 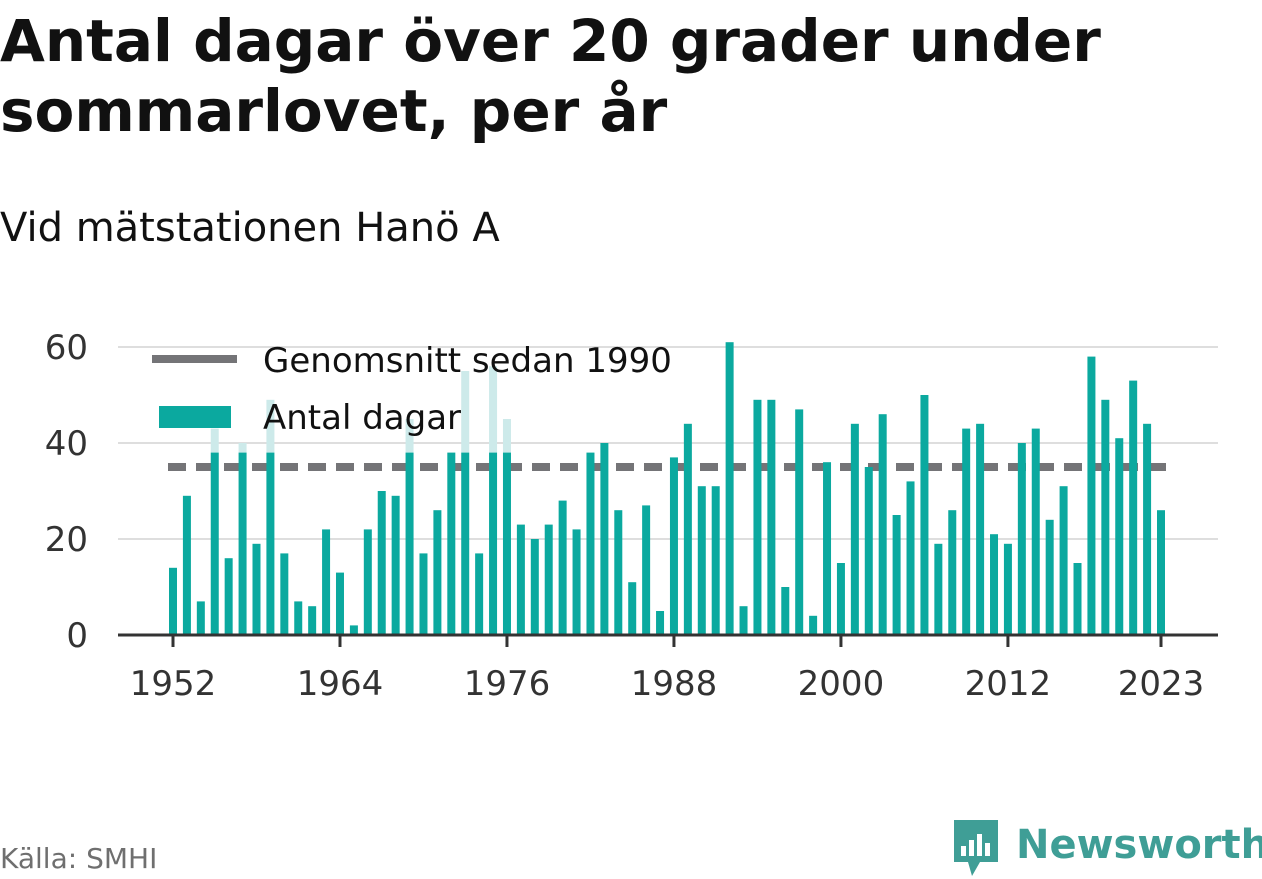 What do you see at coordinates (214, 440) in the screenshot?
I see `bar-top-1955` at bounding box center [214, 440].